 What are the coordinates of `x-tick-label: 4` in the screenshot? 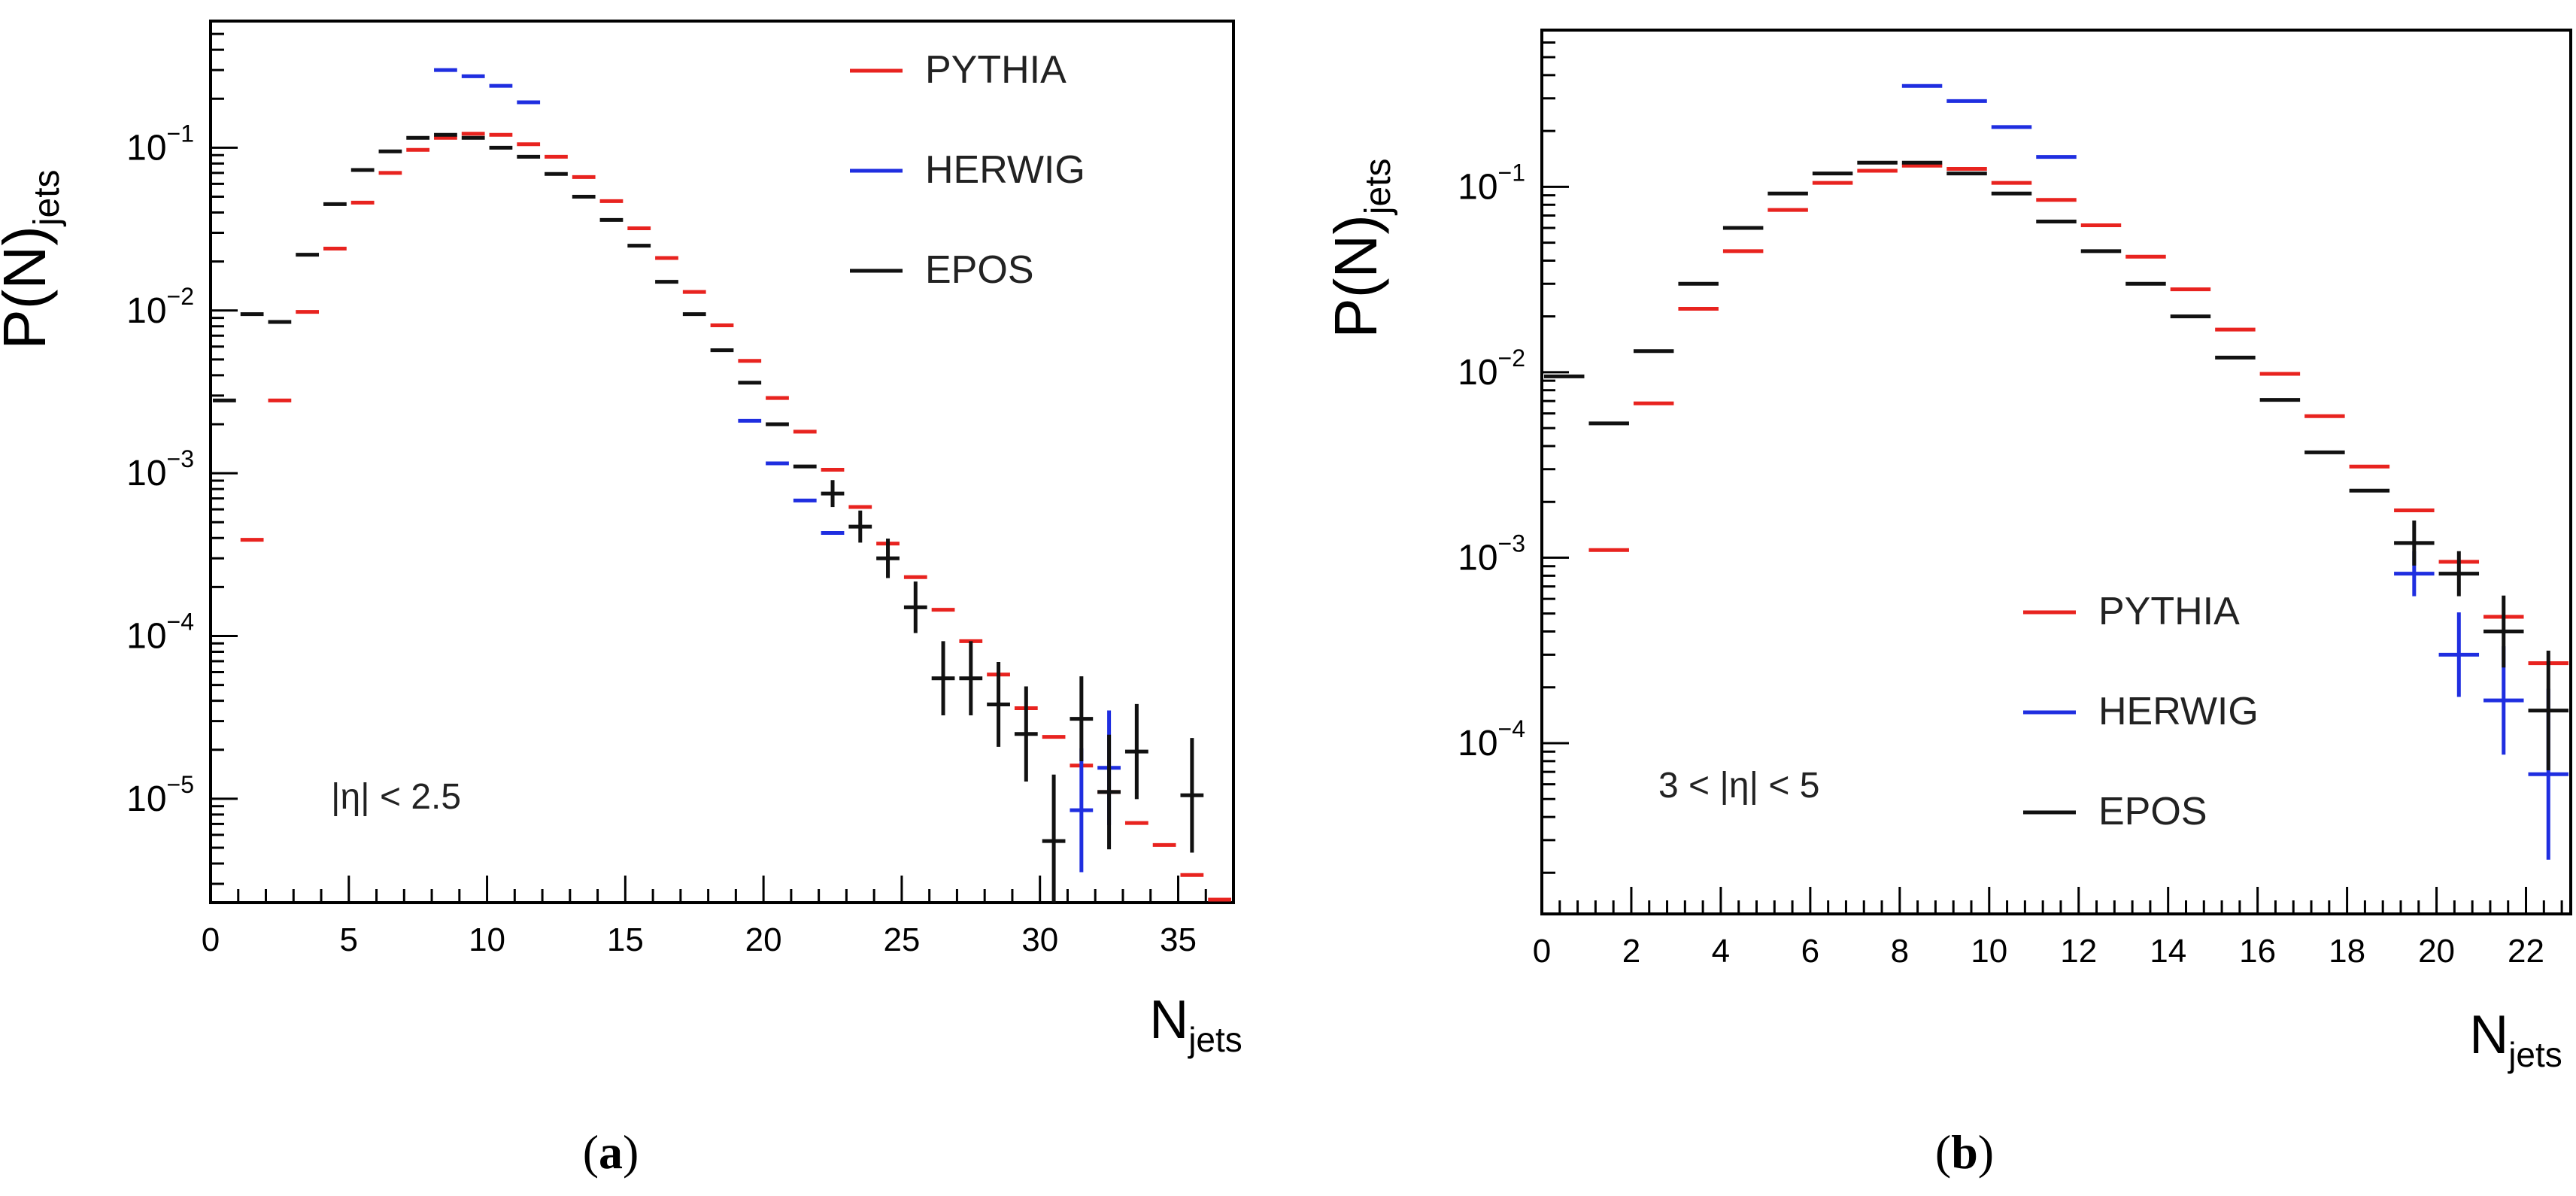 It's located at (1721, 951).